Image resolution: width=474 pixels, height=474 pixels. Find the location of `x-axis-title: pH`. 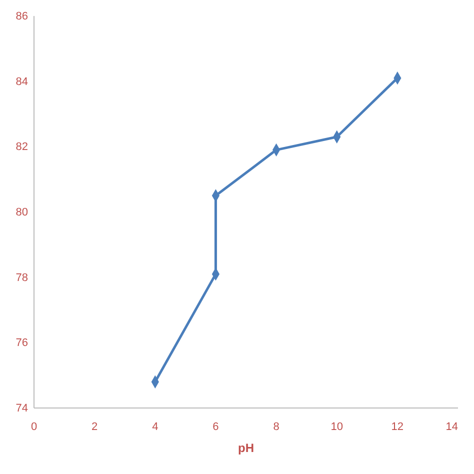

x-axis-title: pH is located at coordinates (246, 448).